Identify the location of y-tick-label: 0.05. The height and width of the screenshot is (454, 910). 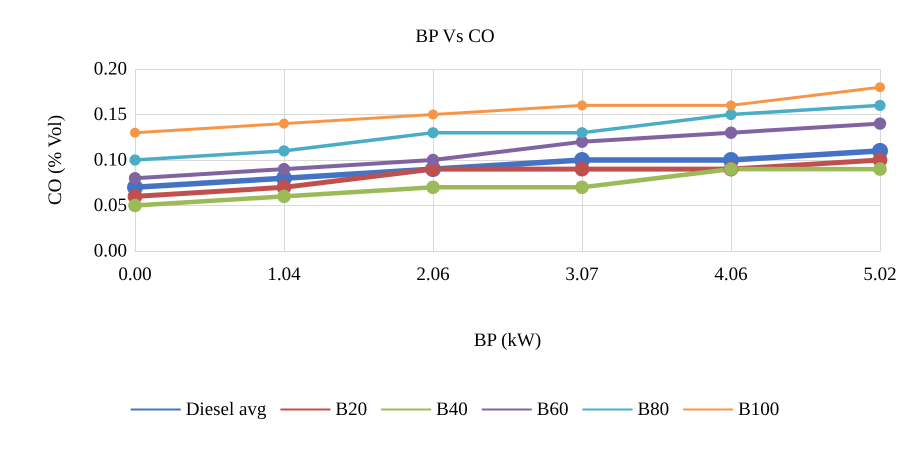
(110, 205).